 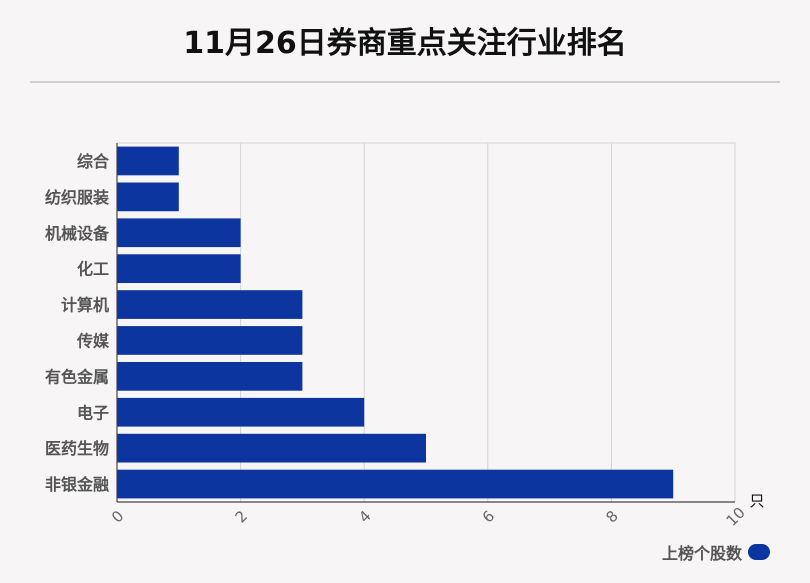 What do you see at coordinates (93, 269) in the screenshot?
I see `category-label: 化工` at bounding box center [93, 269].